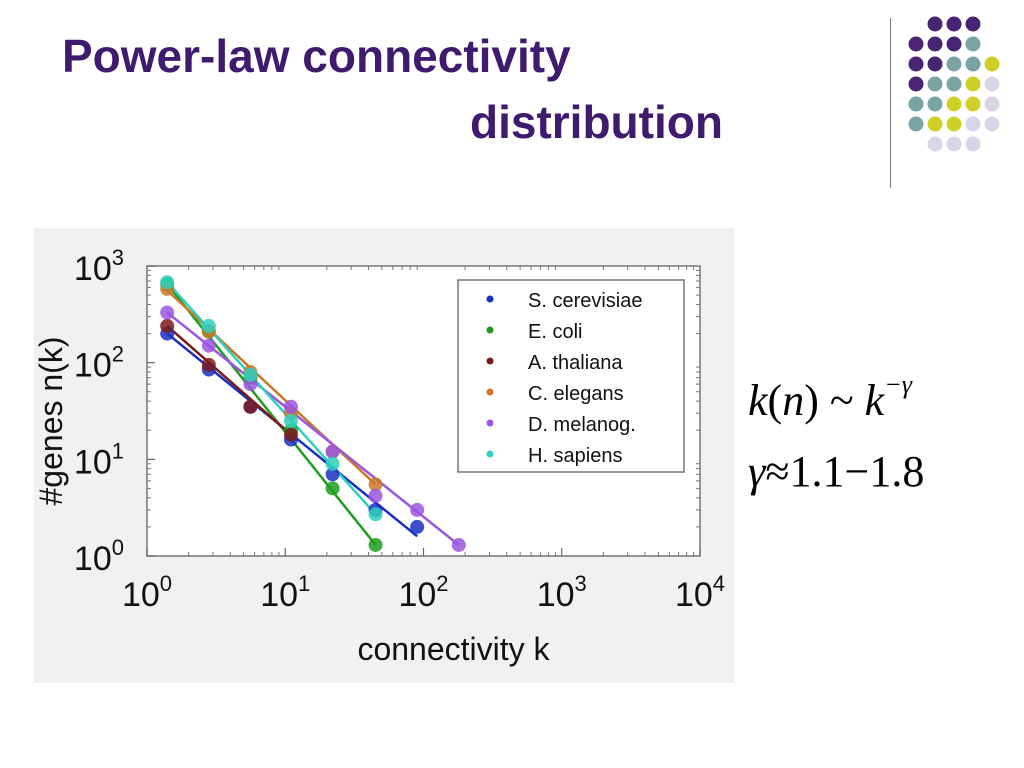 Image resolution: width=1024 pixels, height=768 pixels. I want to click on x-tick-label: 10⁰, so click(147, 592).